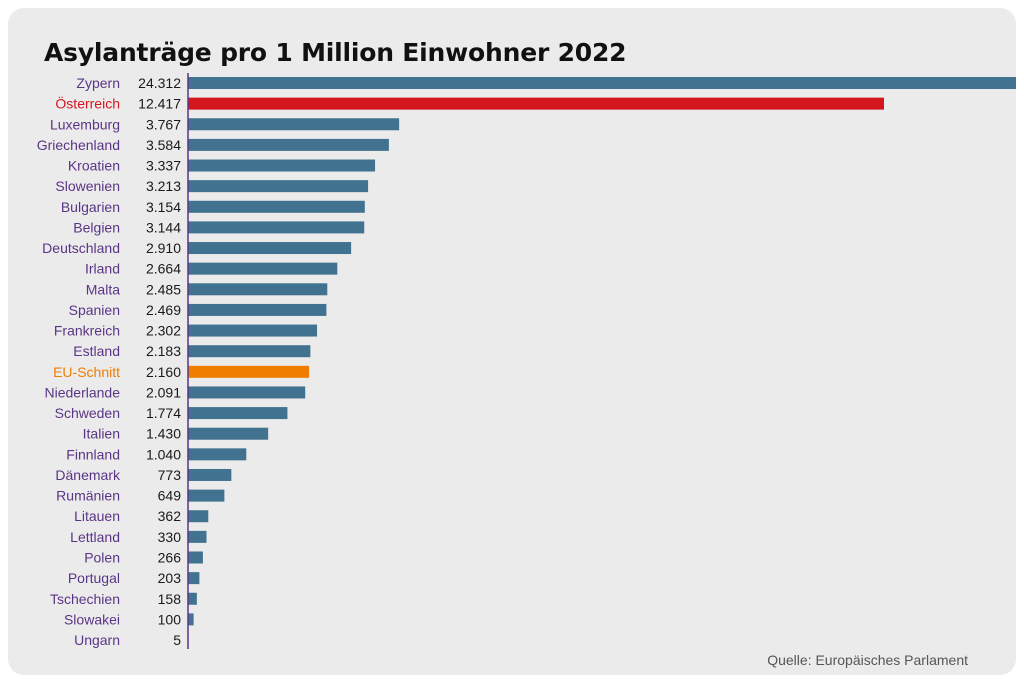 The height and width of the screenshot is (683, 1024). I want to click on bar-row-lettland: Lettland 330, so click(138, 537).